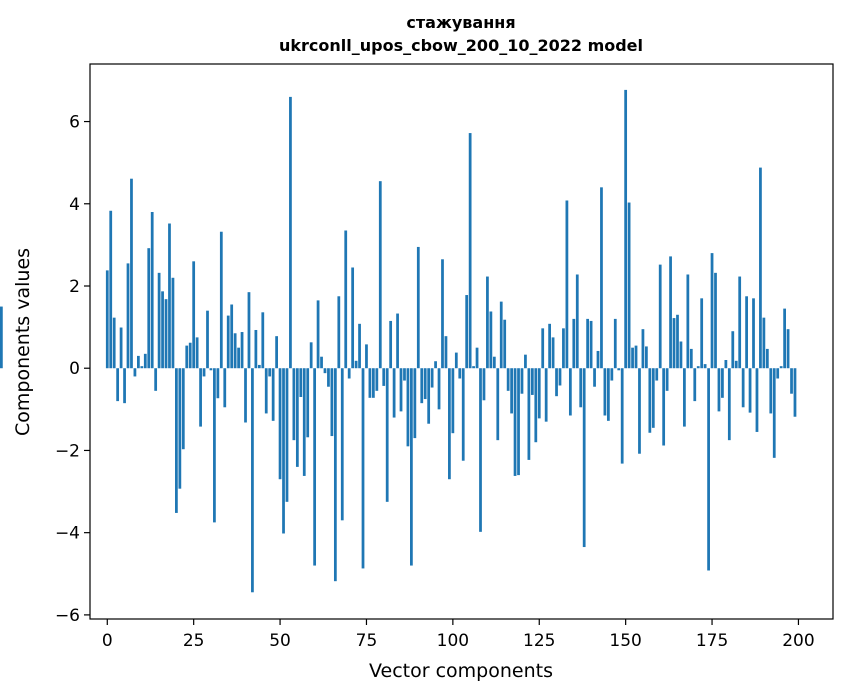 This screenshot has width=847, height=700. Describe the element at coordinates (461, 45) in the screenshot. I see `chart-title-line-2: ukrconll_upos_cbow_200_10_2022 model` at that location.